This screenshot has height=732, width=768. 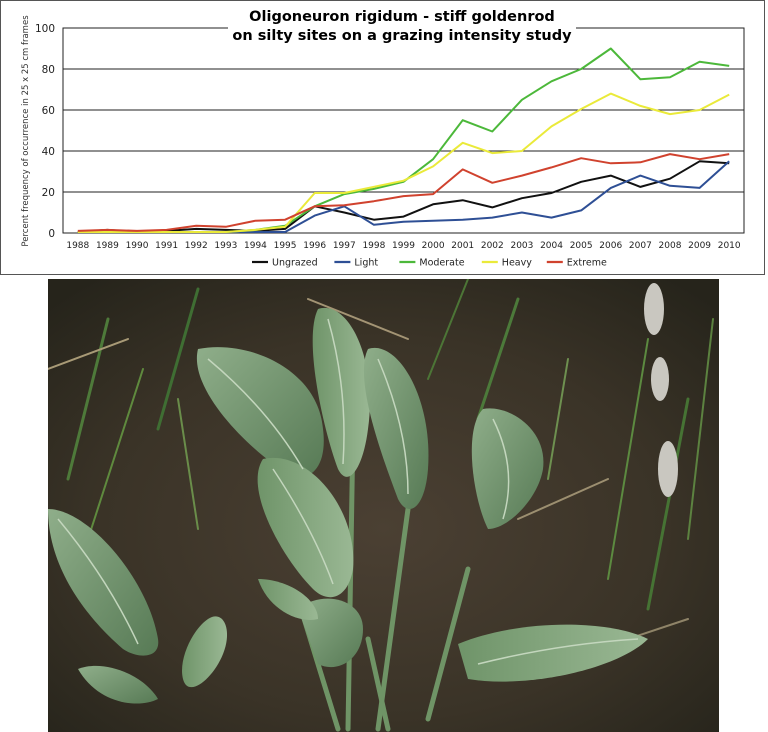 I want to click on x-tick-label: 2009, so click(x=699, y=246).